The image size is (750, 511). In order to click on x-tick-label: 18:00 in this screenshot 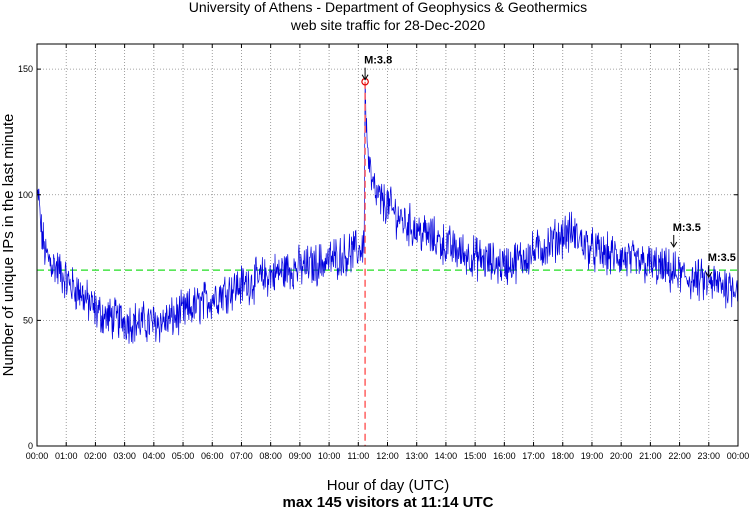, I will do `click(562, 456)`.